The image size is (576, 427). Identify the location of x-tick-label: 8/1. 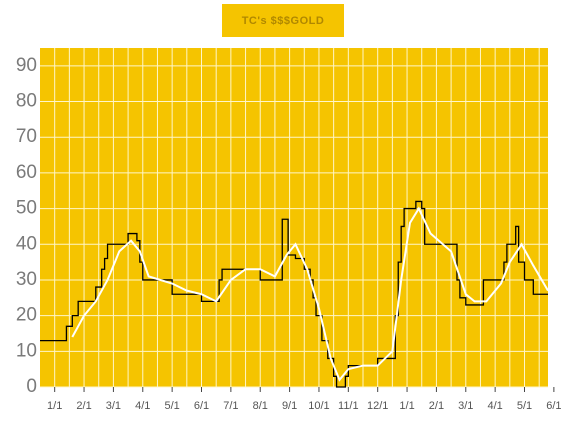
(260, 406).